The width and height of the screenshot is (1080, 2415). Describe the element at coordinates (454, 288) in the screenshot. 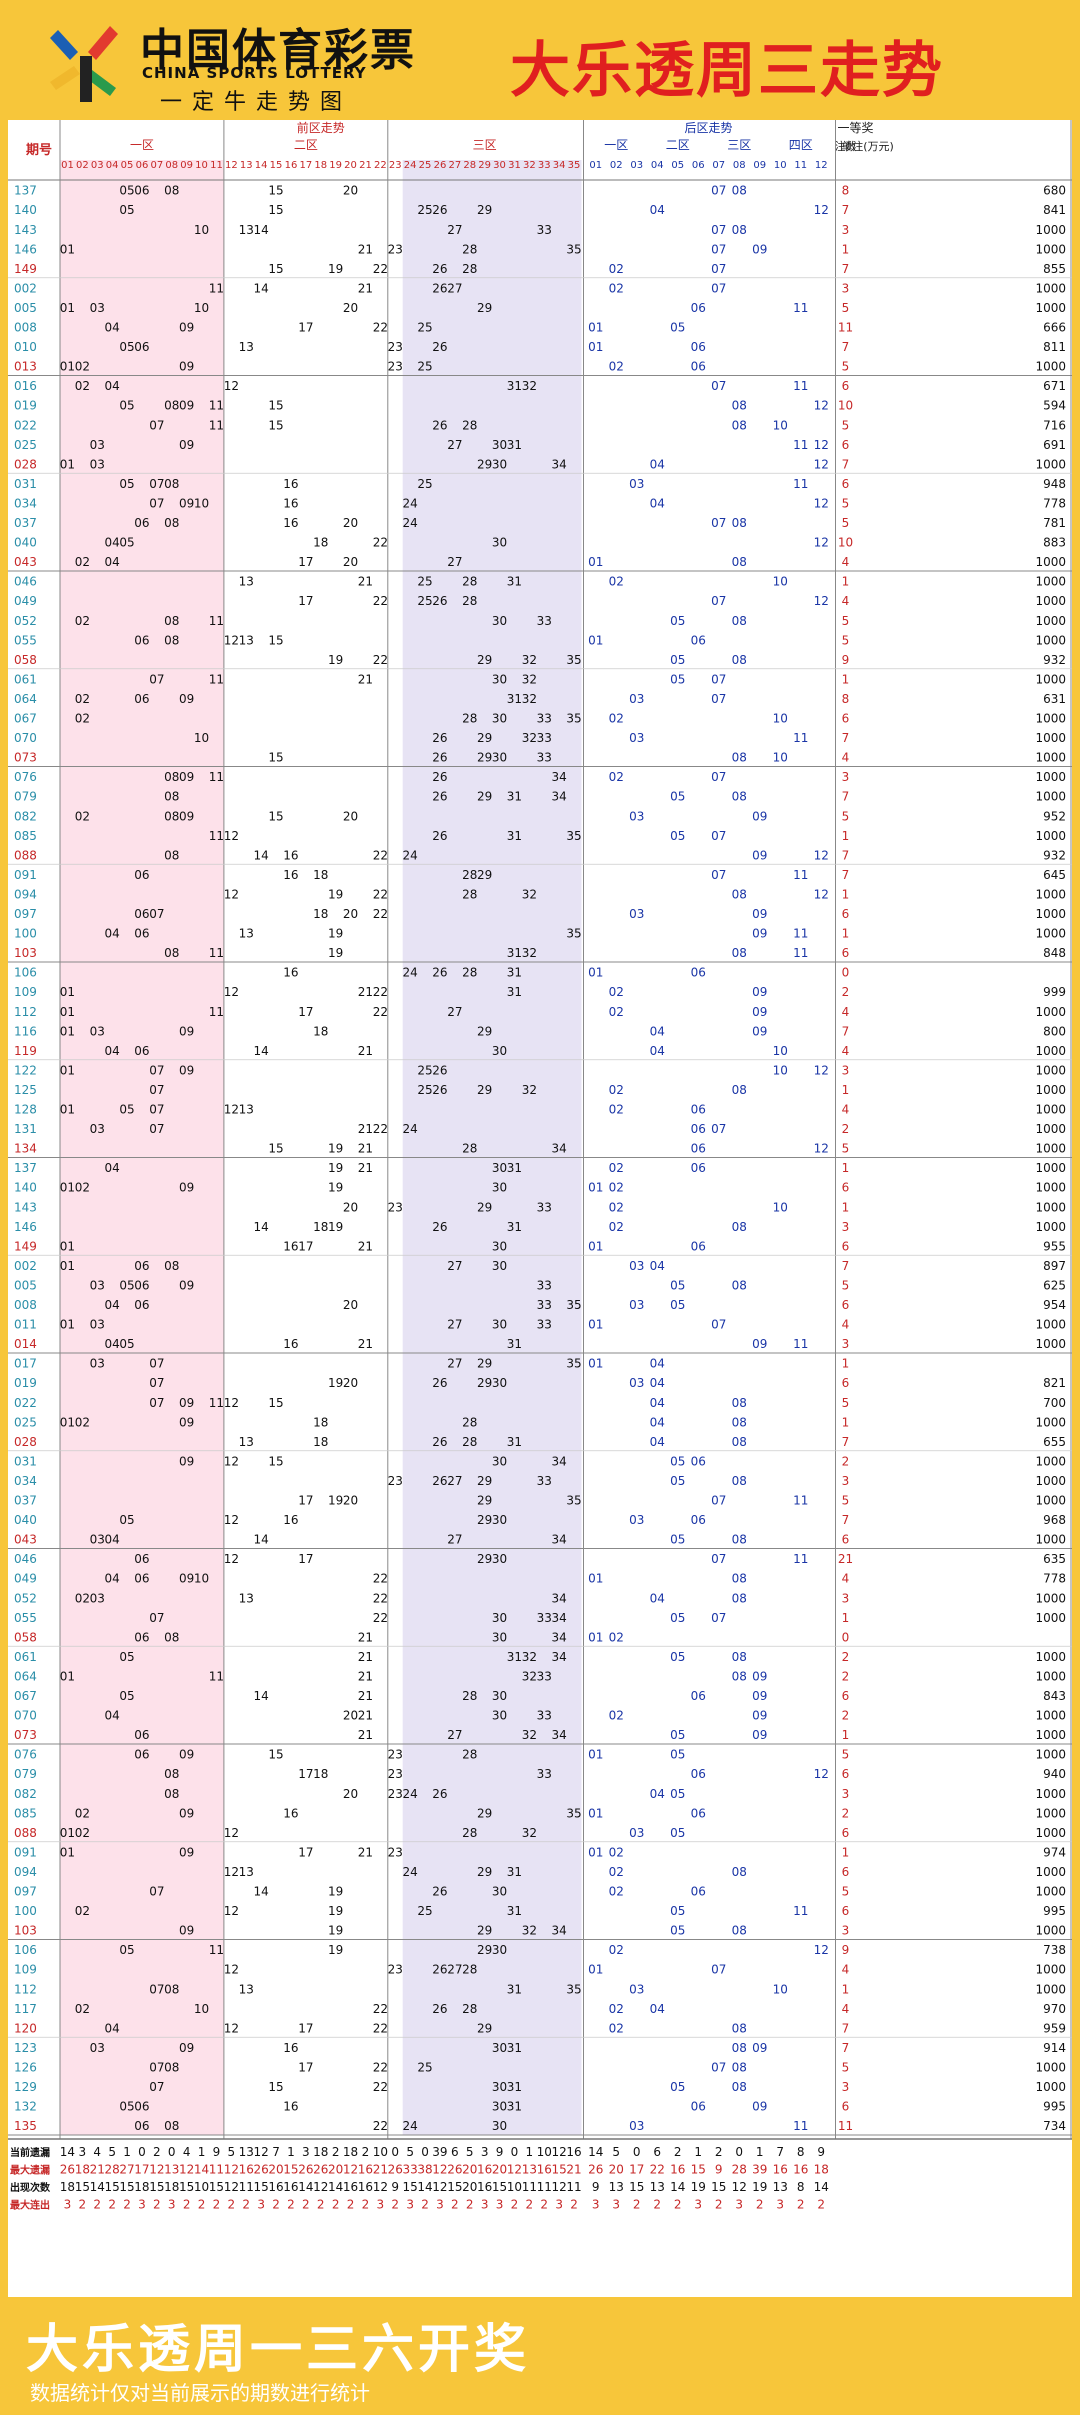

I see `front-ball: 27` at that location.